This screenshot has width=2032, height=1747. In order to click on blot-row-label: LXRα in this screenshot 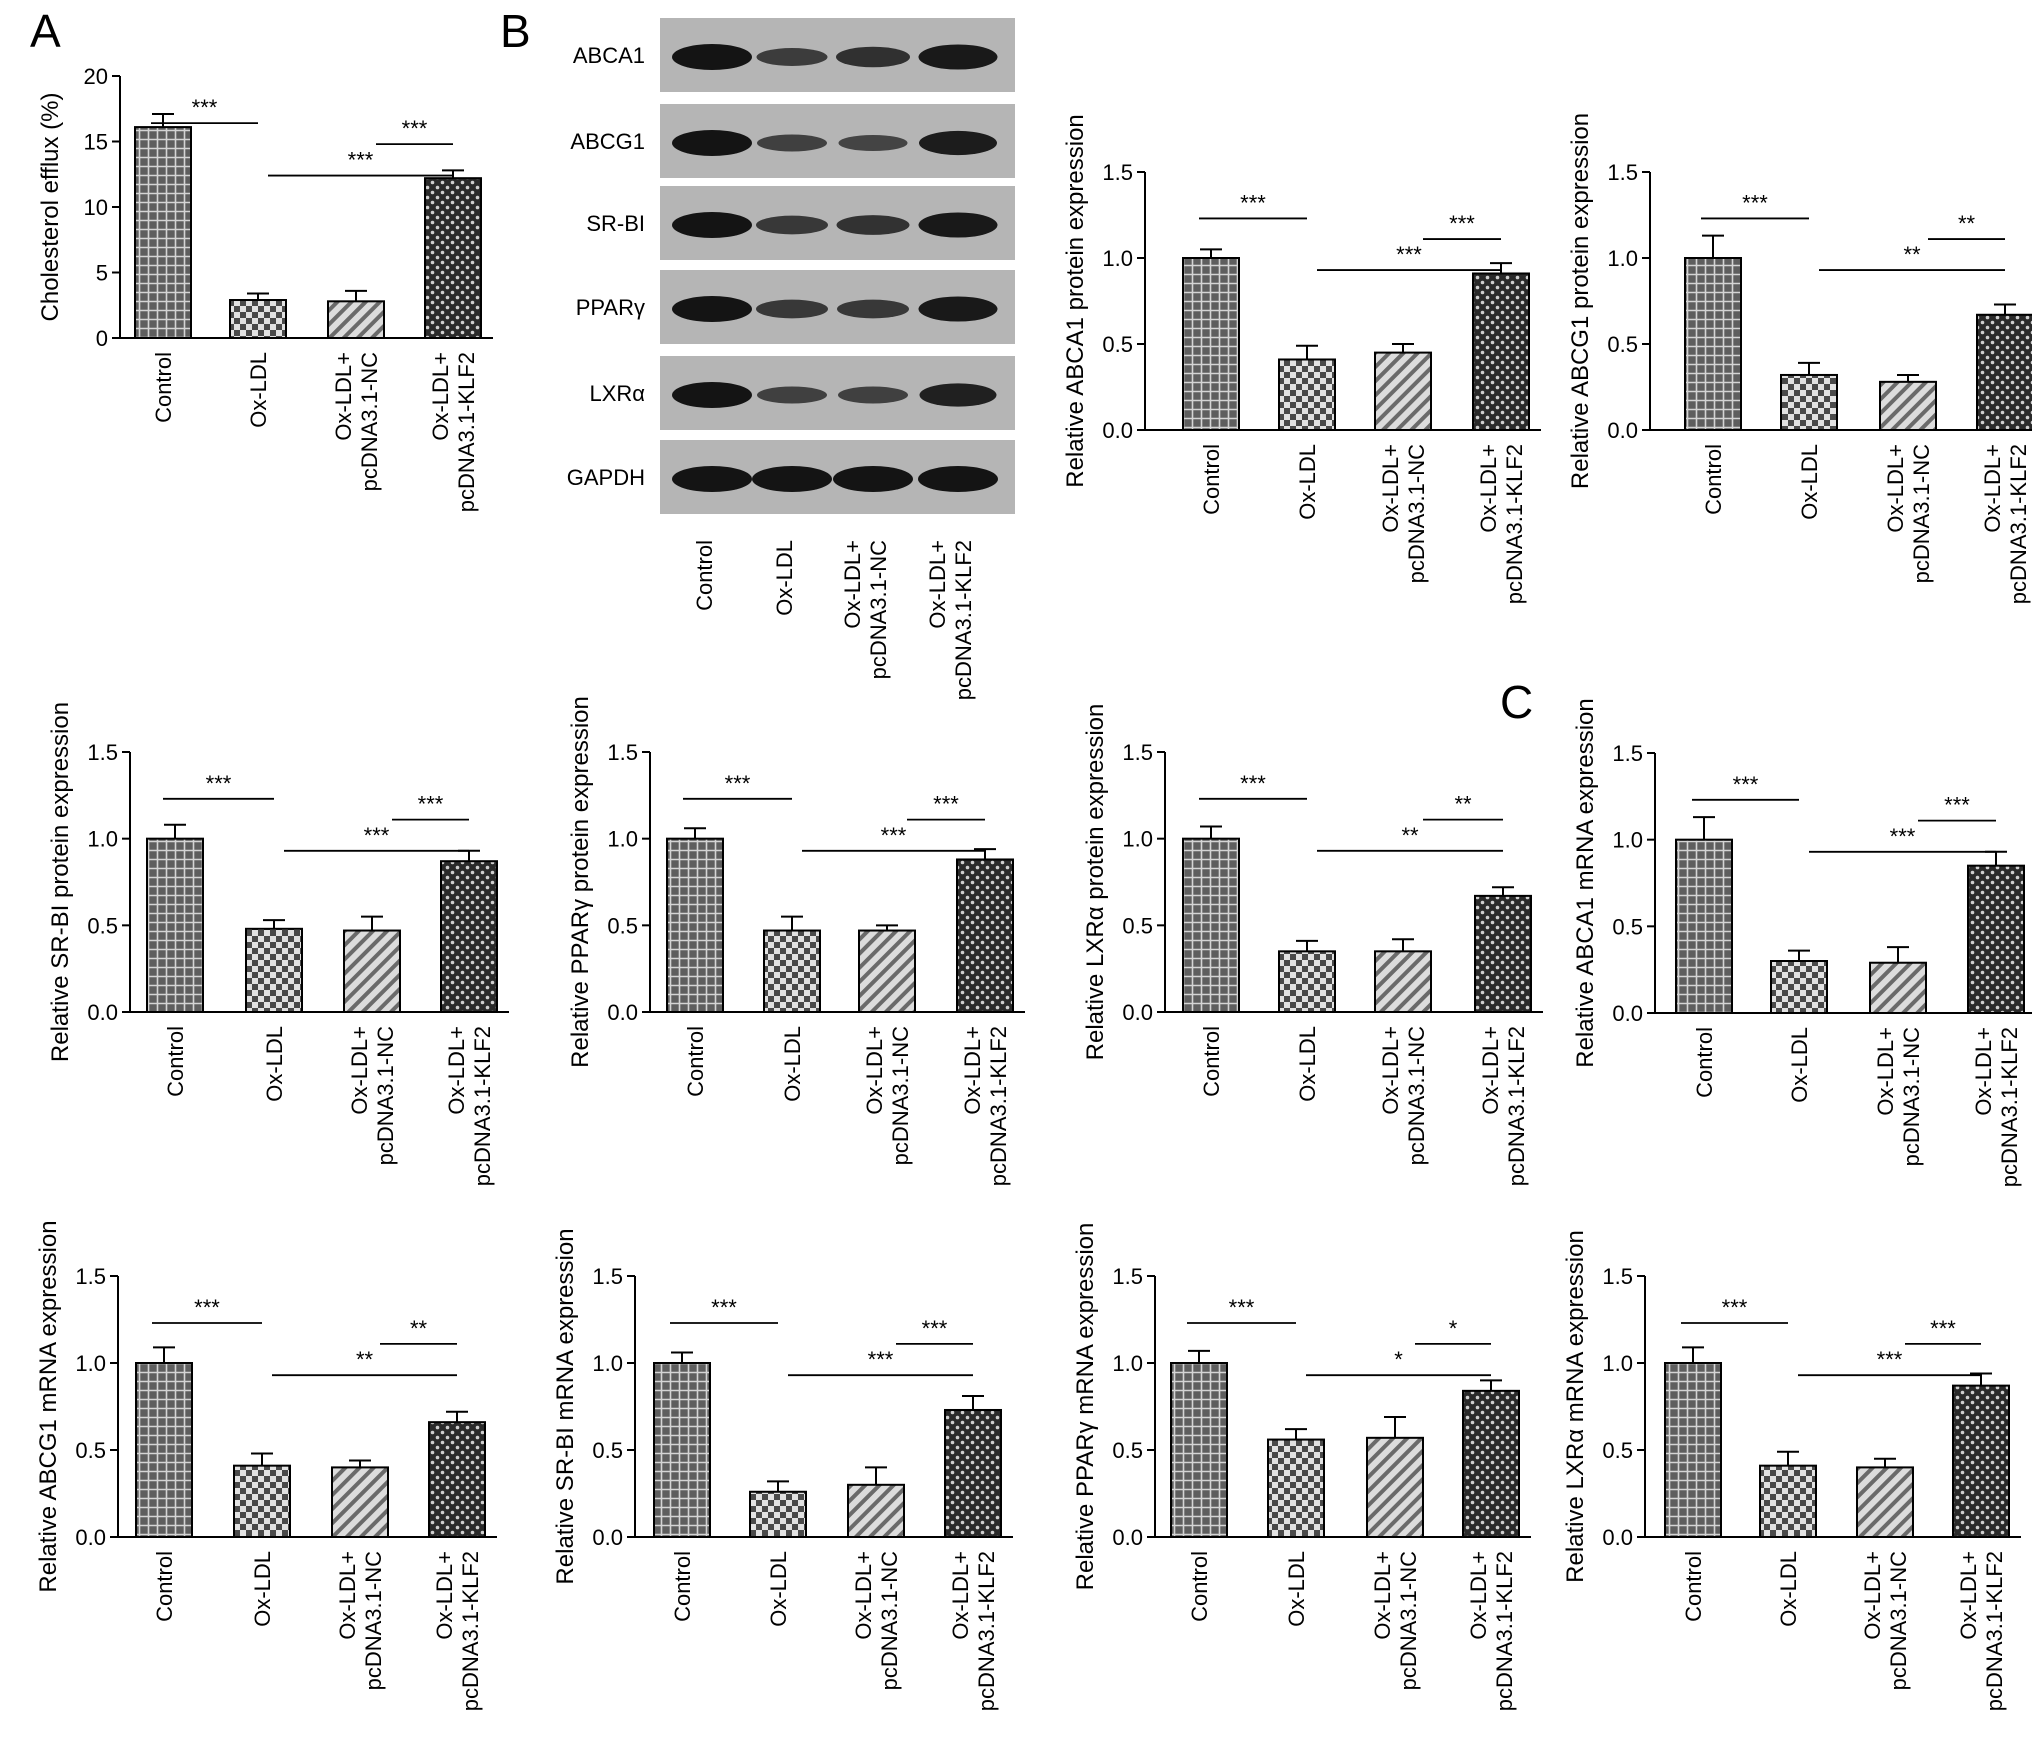, I will do `click(617, 393)`.